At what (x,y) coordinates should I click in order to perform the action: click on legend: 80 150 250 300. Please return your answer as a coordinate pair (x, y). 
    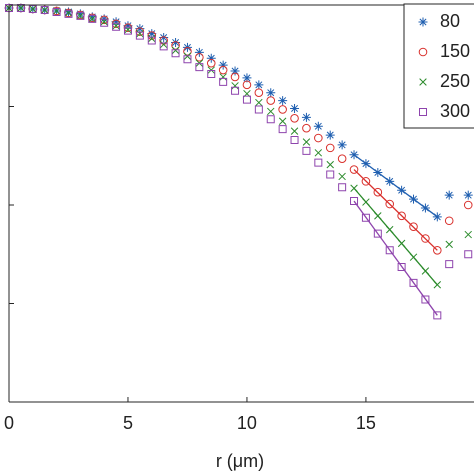
    Looking at the image, I should click on (438, 66).